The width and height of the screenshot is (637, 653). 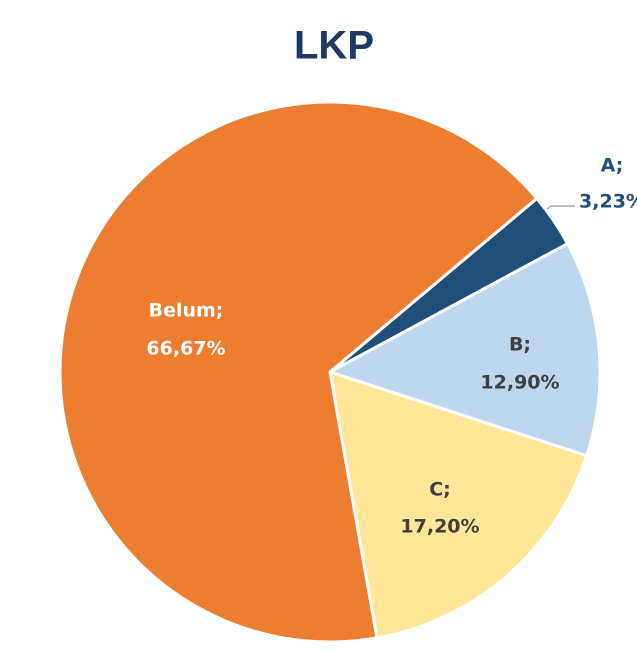 What do you see at coordinates (186, 311) in the screenshot?
I see `slice-category-label: Belum;` at bounding box center [186, 311].